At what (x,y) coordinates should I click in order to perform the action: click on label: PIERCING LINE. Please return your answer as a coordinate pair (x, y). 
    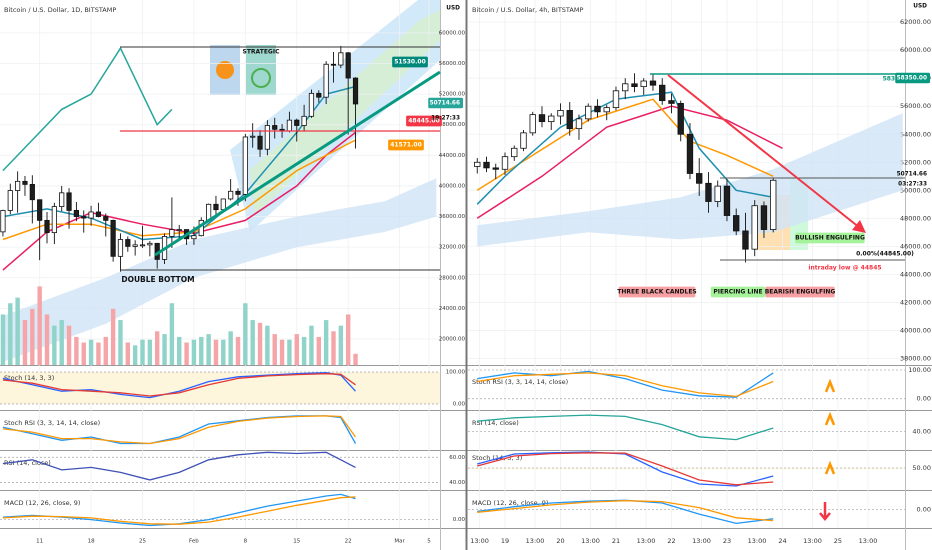
    Looking at the image, I should click on (737, 292).